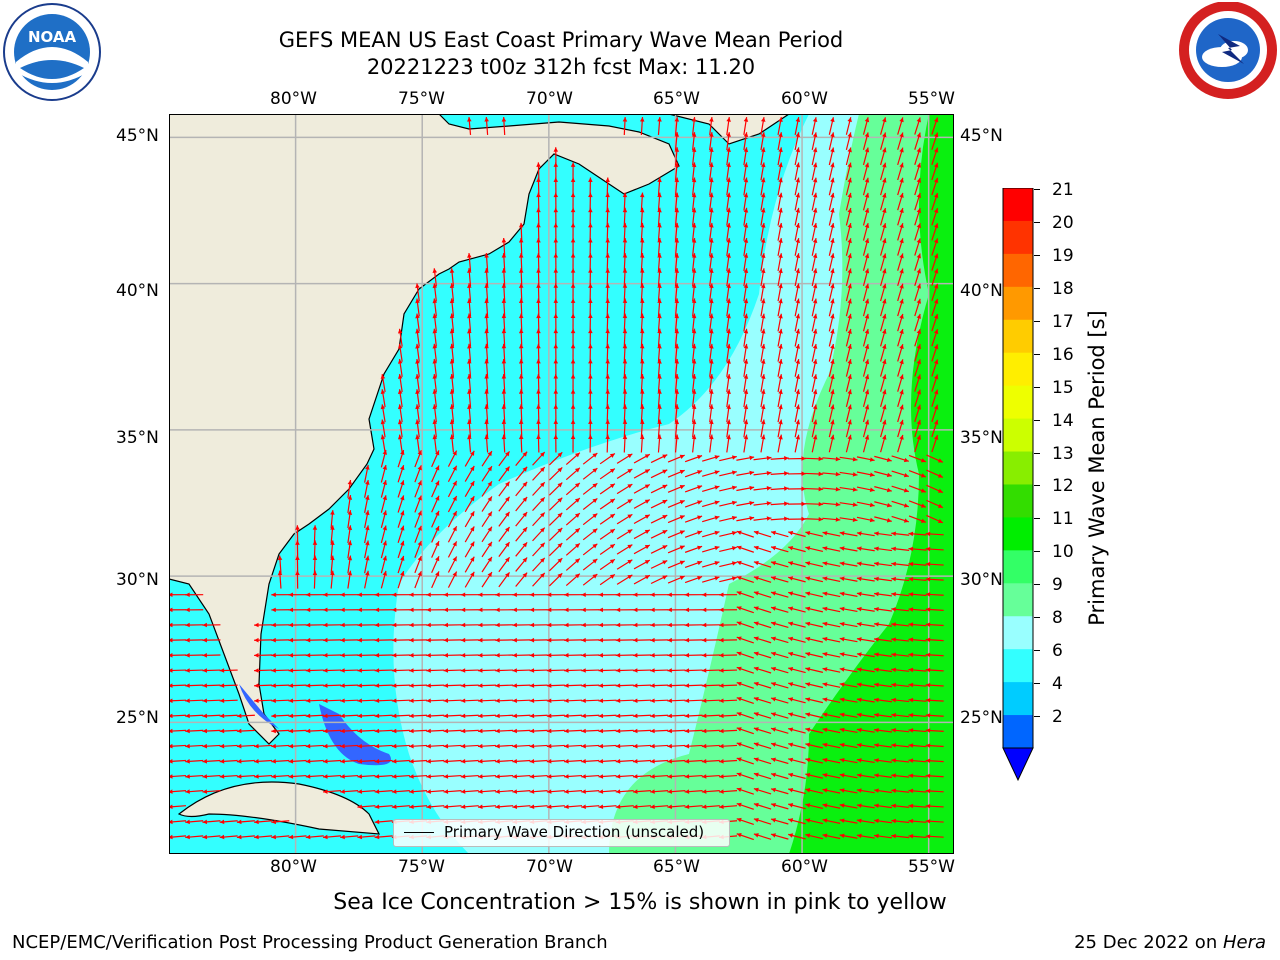 Image resolution: width=1280 pixels, height=960 pixels. Describe the element at coordinates (1037, 519) in the screenshot. I see `colorbar-tick-mark` at that location.